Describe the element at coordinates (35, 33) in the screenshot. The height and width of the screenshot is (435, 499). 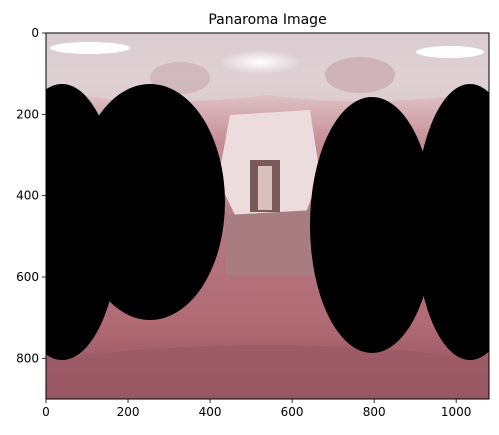
I see `y-tick-label: 0` at that location.